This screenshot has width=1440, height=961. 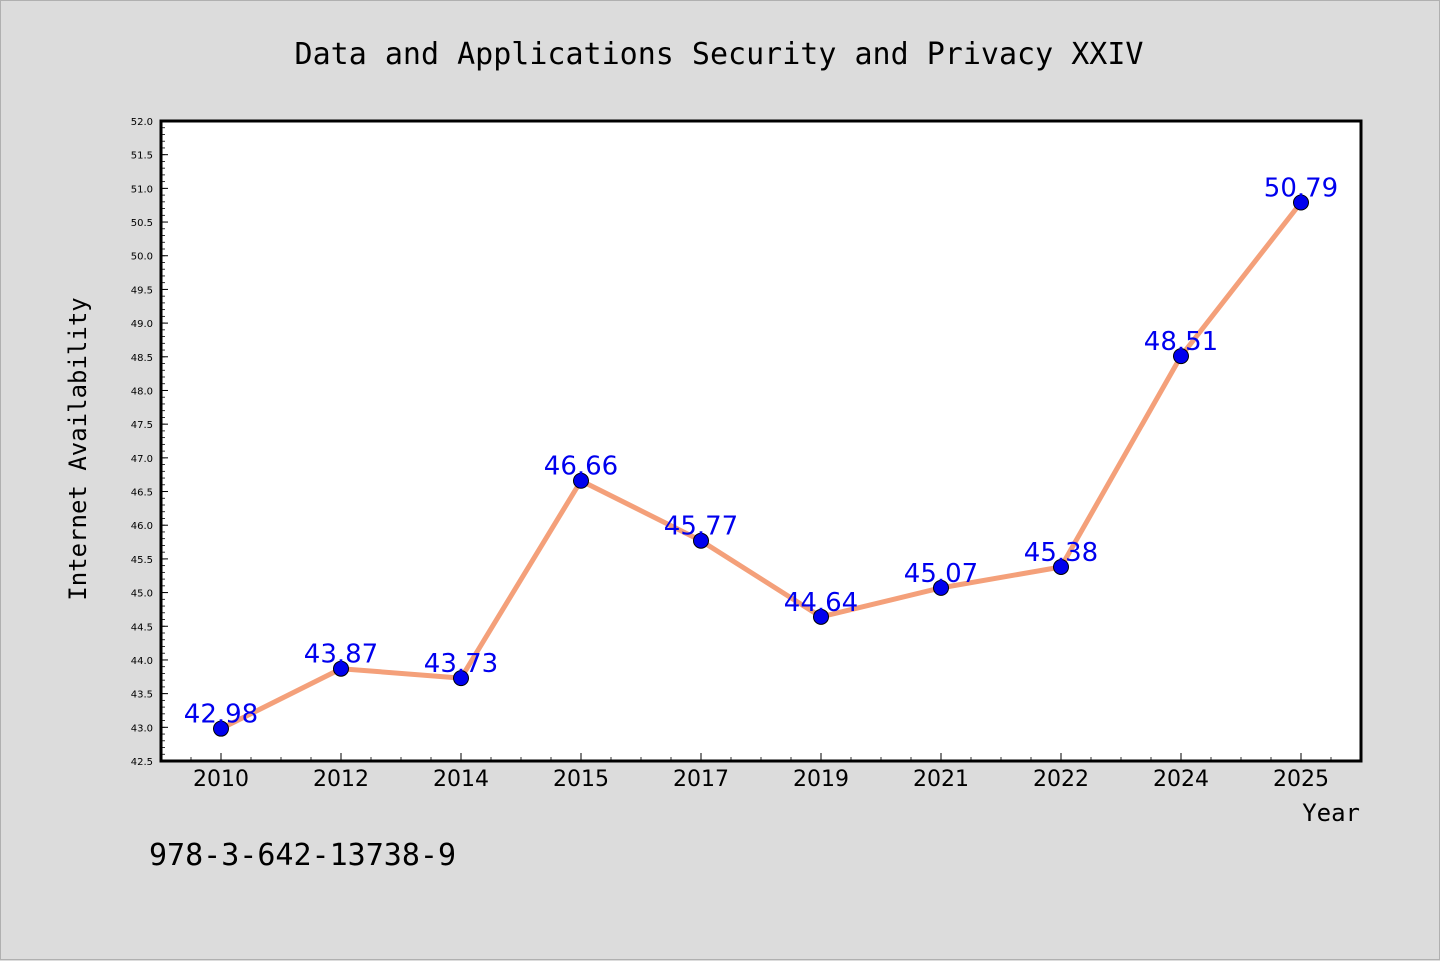 I want to click on y-tick-label: 51.0, so click(x=142, y=189).